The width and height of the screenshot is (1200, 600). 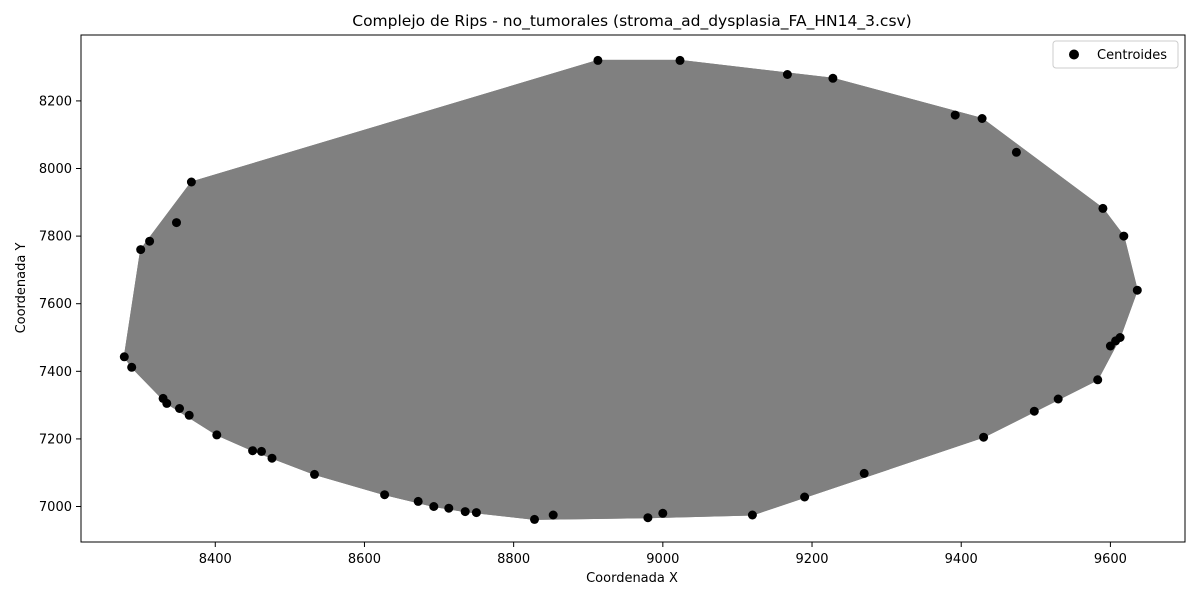 I want to click on x-axis: 8400 8600 8800 9000 9200 9400 9600, so click(x=663, y=554).